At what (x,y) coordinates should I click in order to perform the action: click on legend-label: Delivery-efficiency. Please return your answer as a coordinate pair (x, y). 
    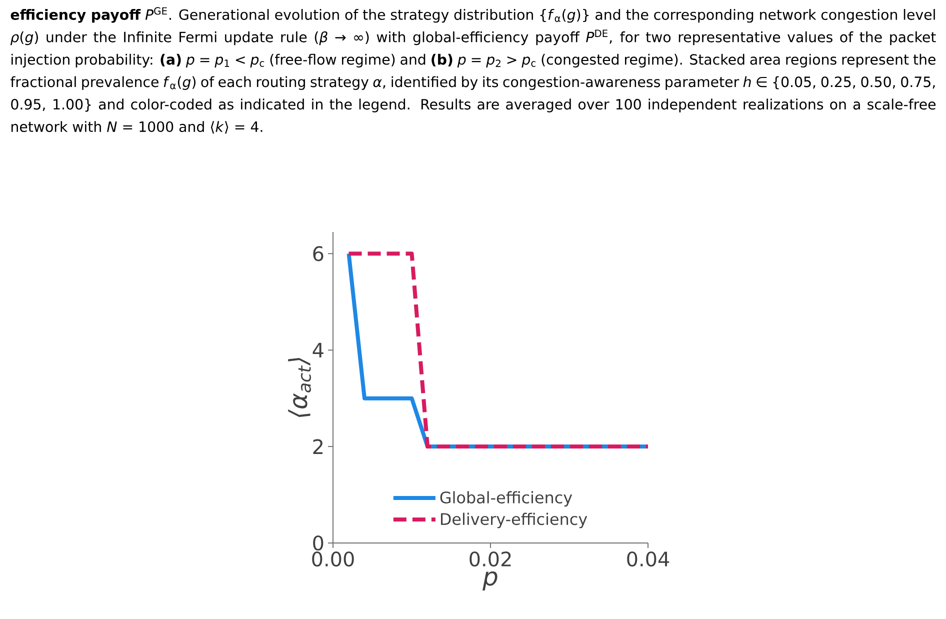
    Looking at the image, I should click on (514, 520).